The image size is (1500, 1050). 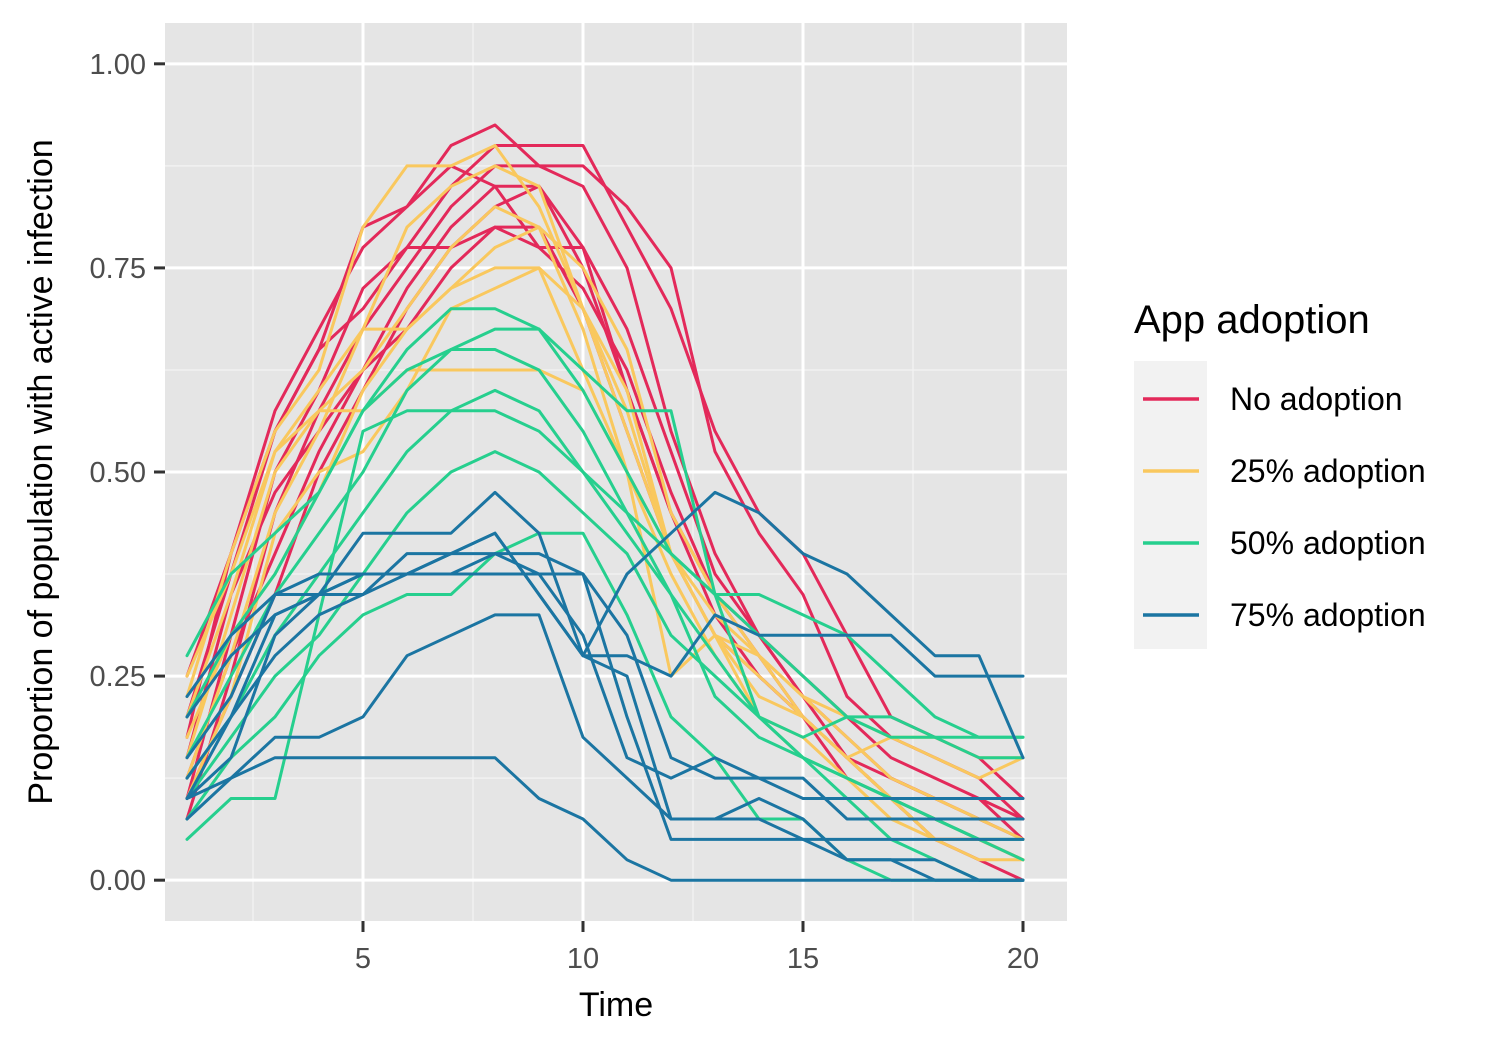 I want to click on legend-key-background, so click(x=1170, y=505).